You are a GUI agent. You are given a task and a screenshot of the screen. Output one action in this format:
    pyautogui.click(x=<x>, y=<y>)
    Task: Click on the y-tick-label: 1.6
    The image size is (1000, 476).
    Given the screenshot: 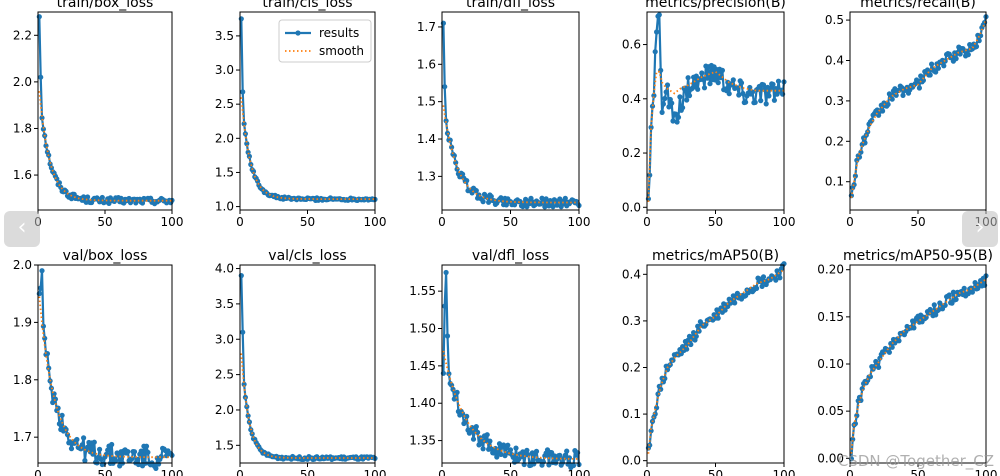 What is the action you would take?
    pyautogui.click(x=22, y=175)
    